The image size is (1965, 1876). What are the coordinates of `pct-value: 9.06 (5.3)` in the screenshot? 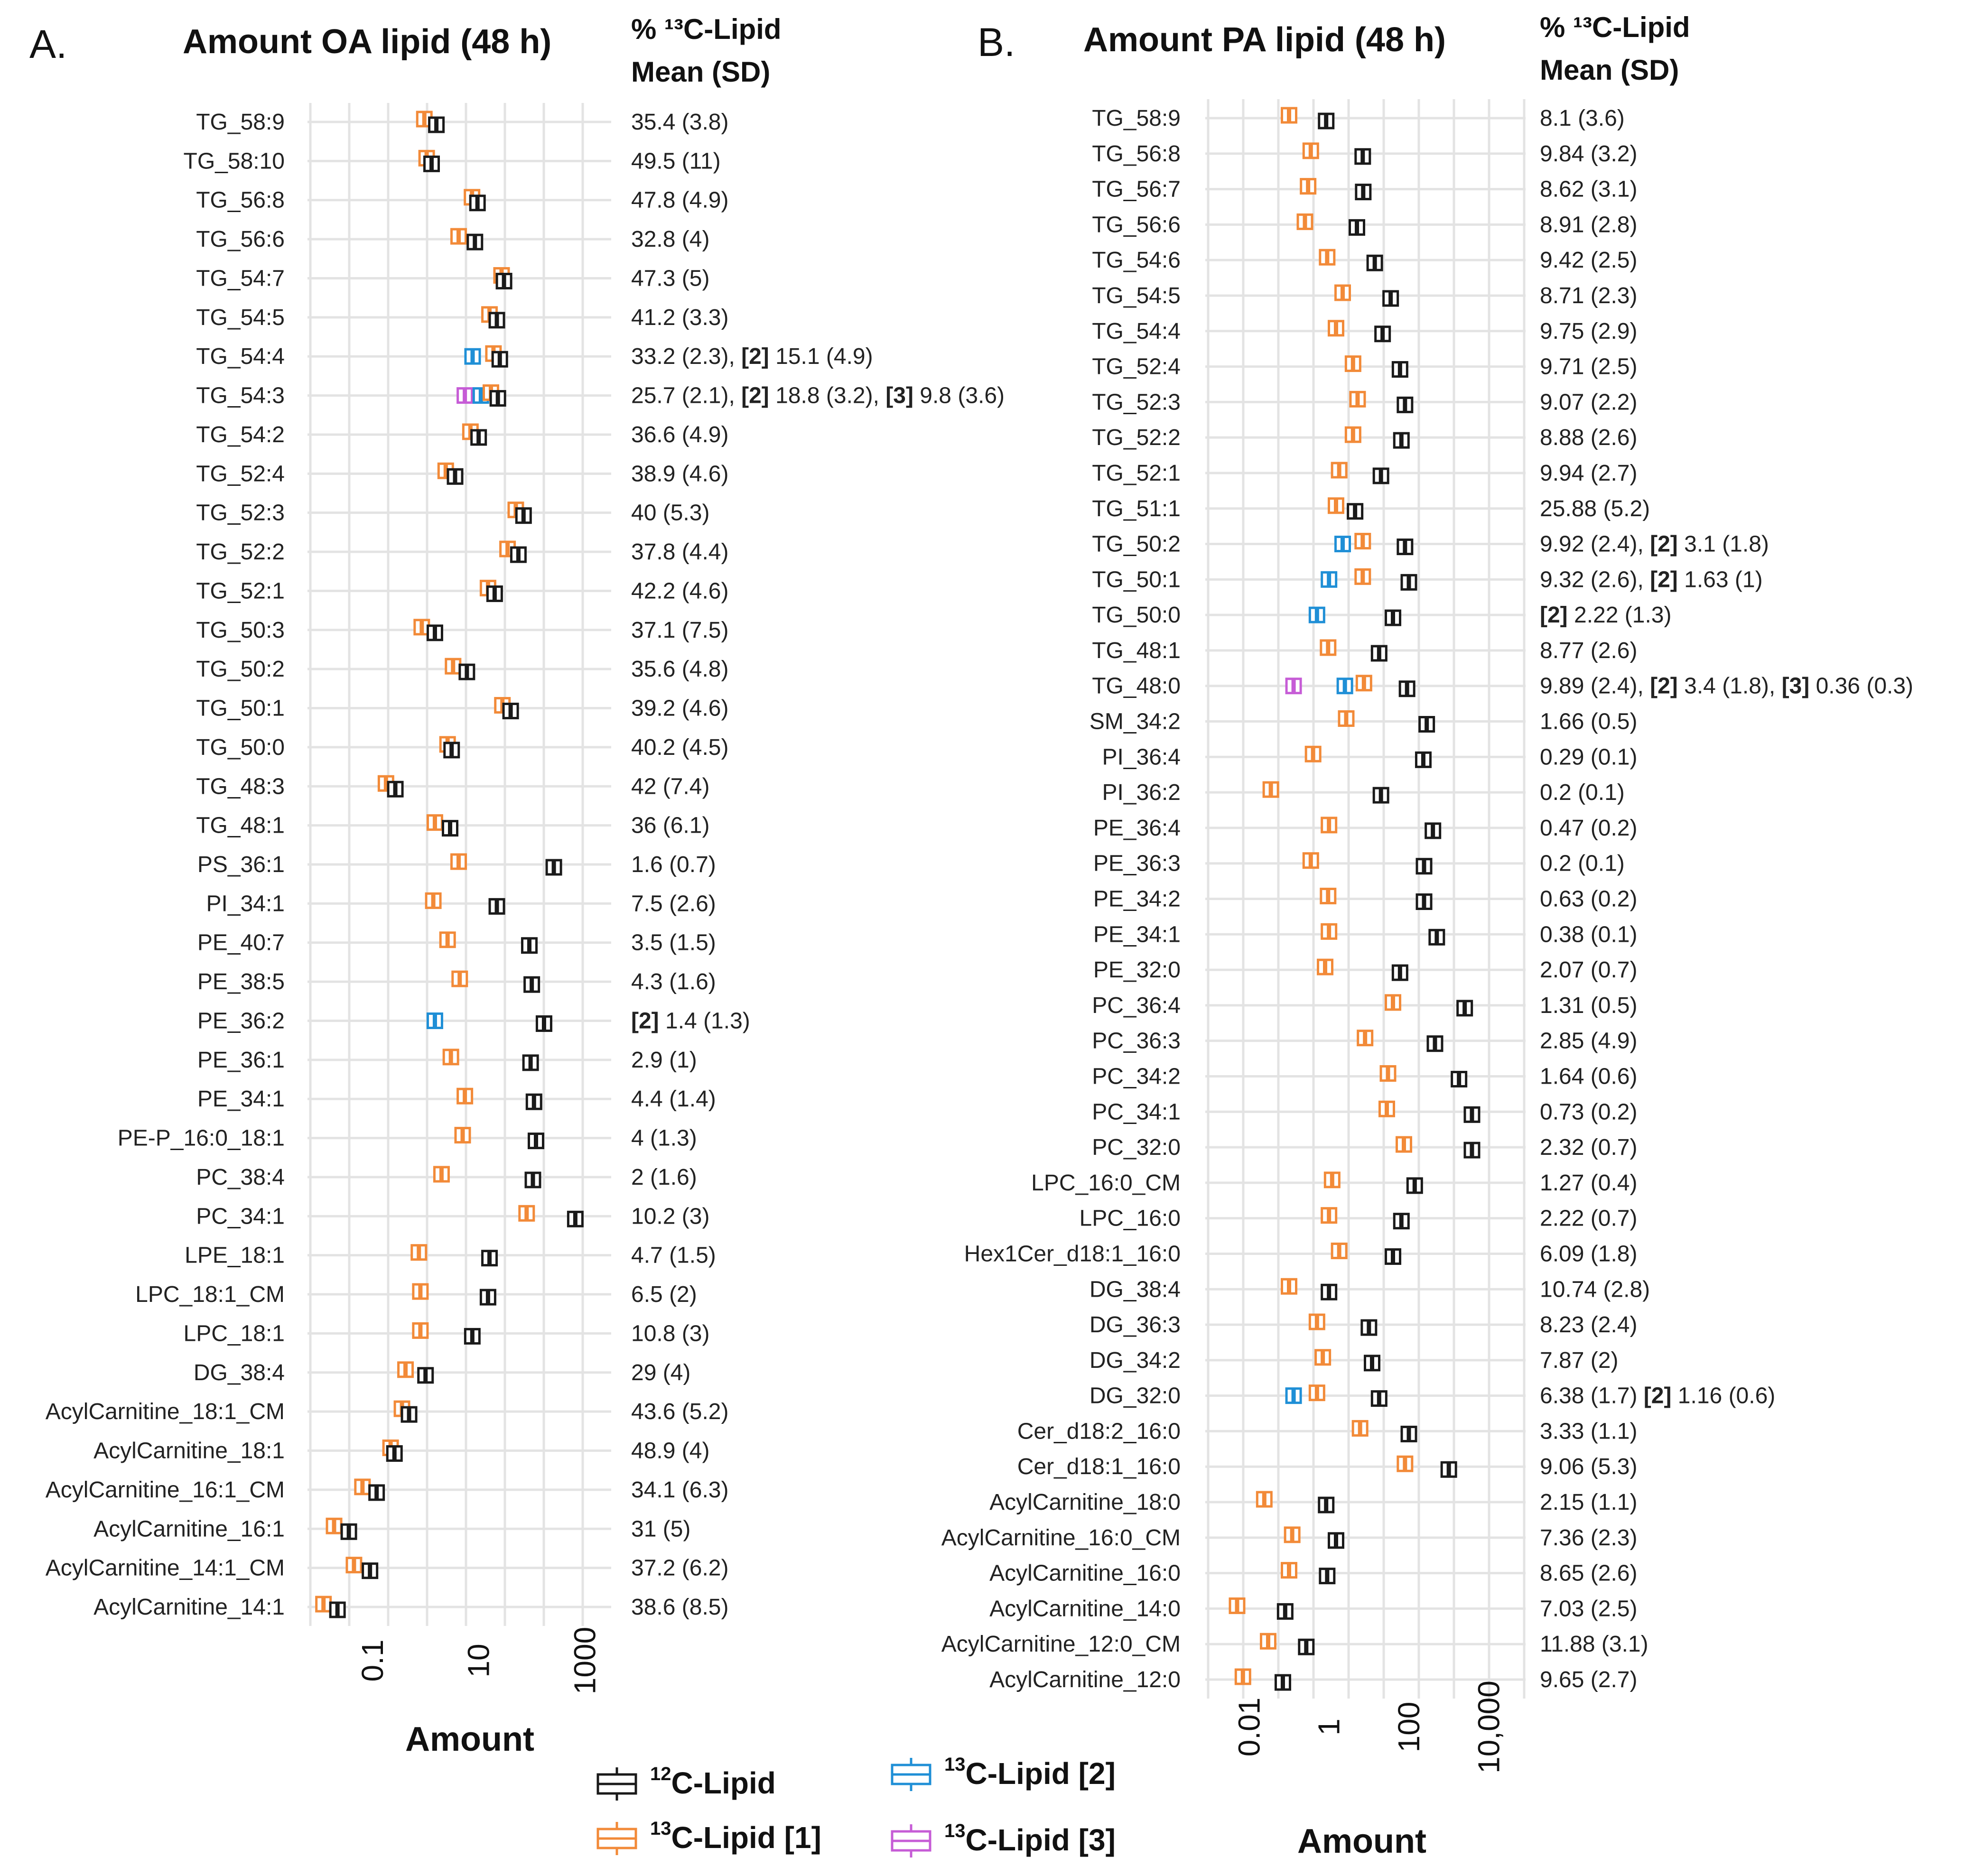 It's located at (1588, 1466).